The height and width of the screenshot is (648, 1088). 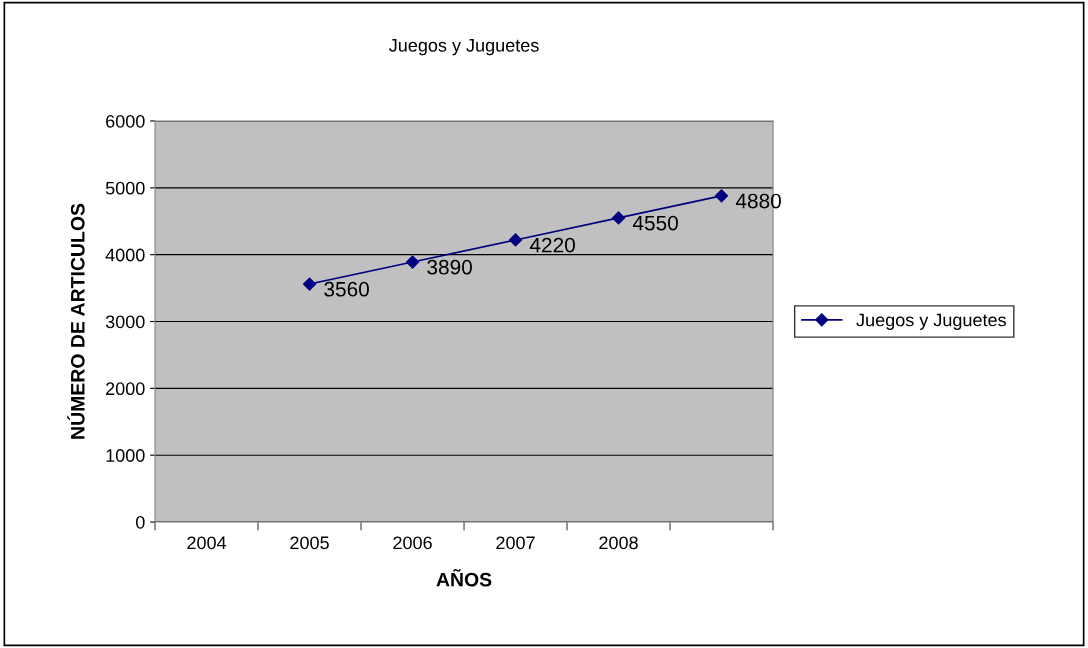 I want to click on y-tick-label: 3000, so click(x=125, y=322).